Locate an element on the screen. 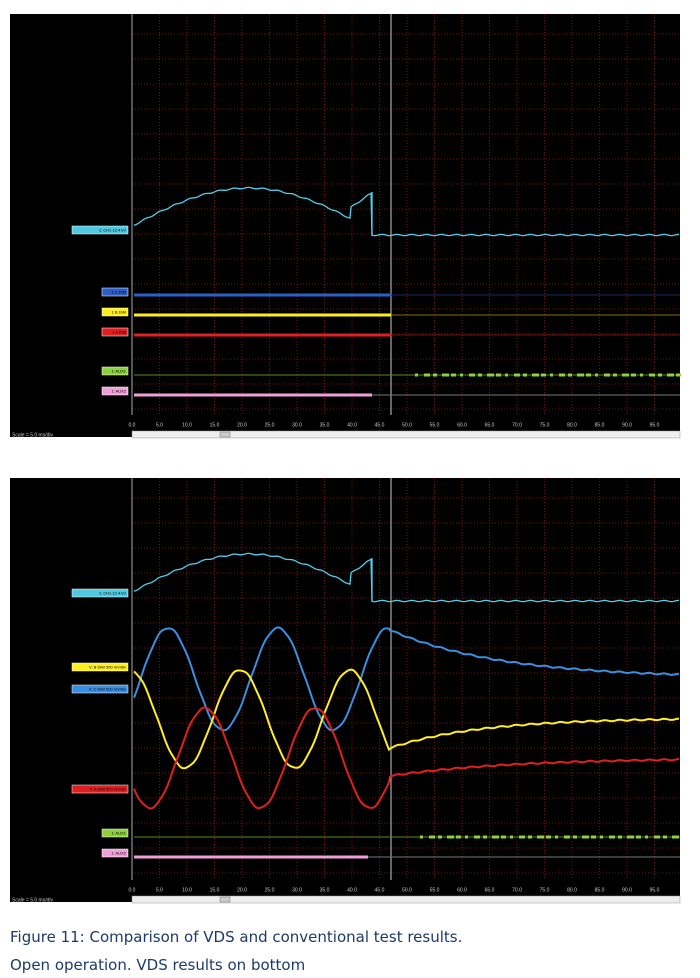 This screenshot has width=700, height=978. x-tick-label: 5.0 is located at coordinates (159, 890).